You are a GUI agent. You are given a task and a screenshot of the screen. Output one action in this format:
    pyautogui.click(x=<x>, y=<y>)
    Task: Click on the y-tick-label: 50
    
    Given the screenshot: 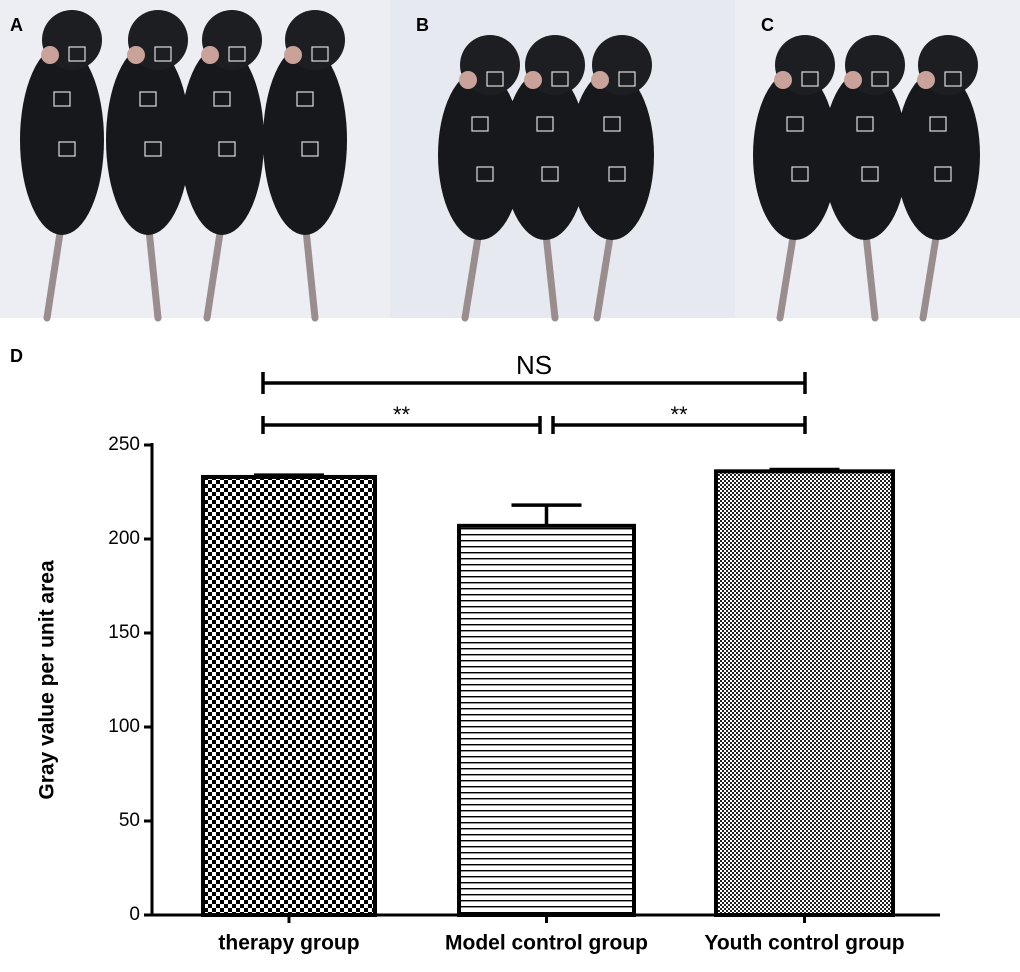 What is the action you would take?
    pyautogui.click(x=129, y=820)
    